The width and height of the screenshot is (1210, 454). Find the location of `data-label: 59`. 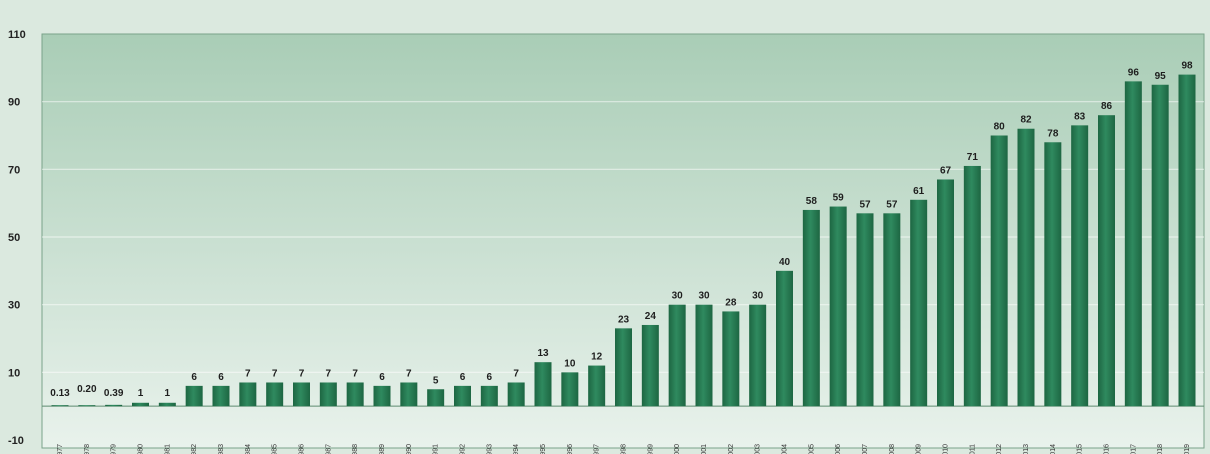

data-label: 59 is located at coordinates (839, 198).